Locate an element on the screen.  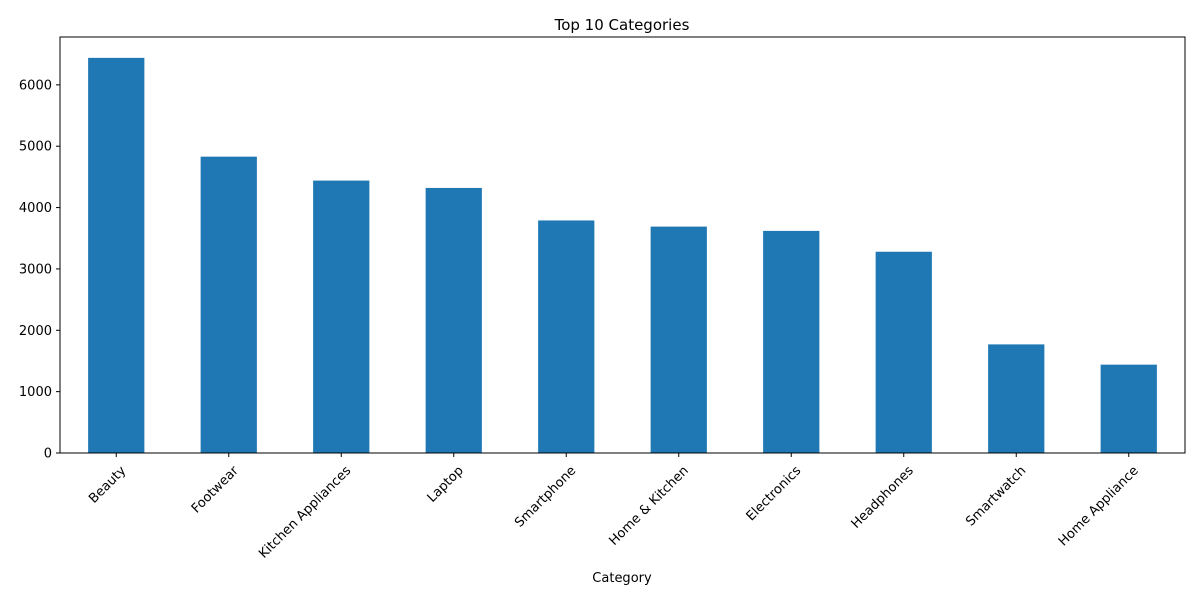
bar-kitchen-appliances is located at coordinates (341, 316).